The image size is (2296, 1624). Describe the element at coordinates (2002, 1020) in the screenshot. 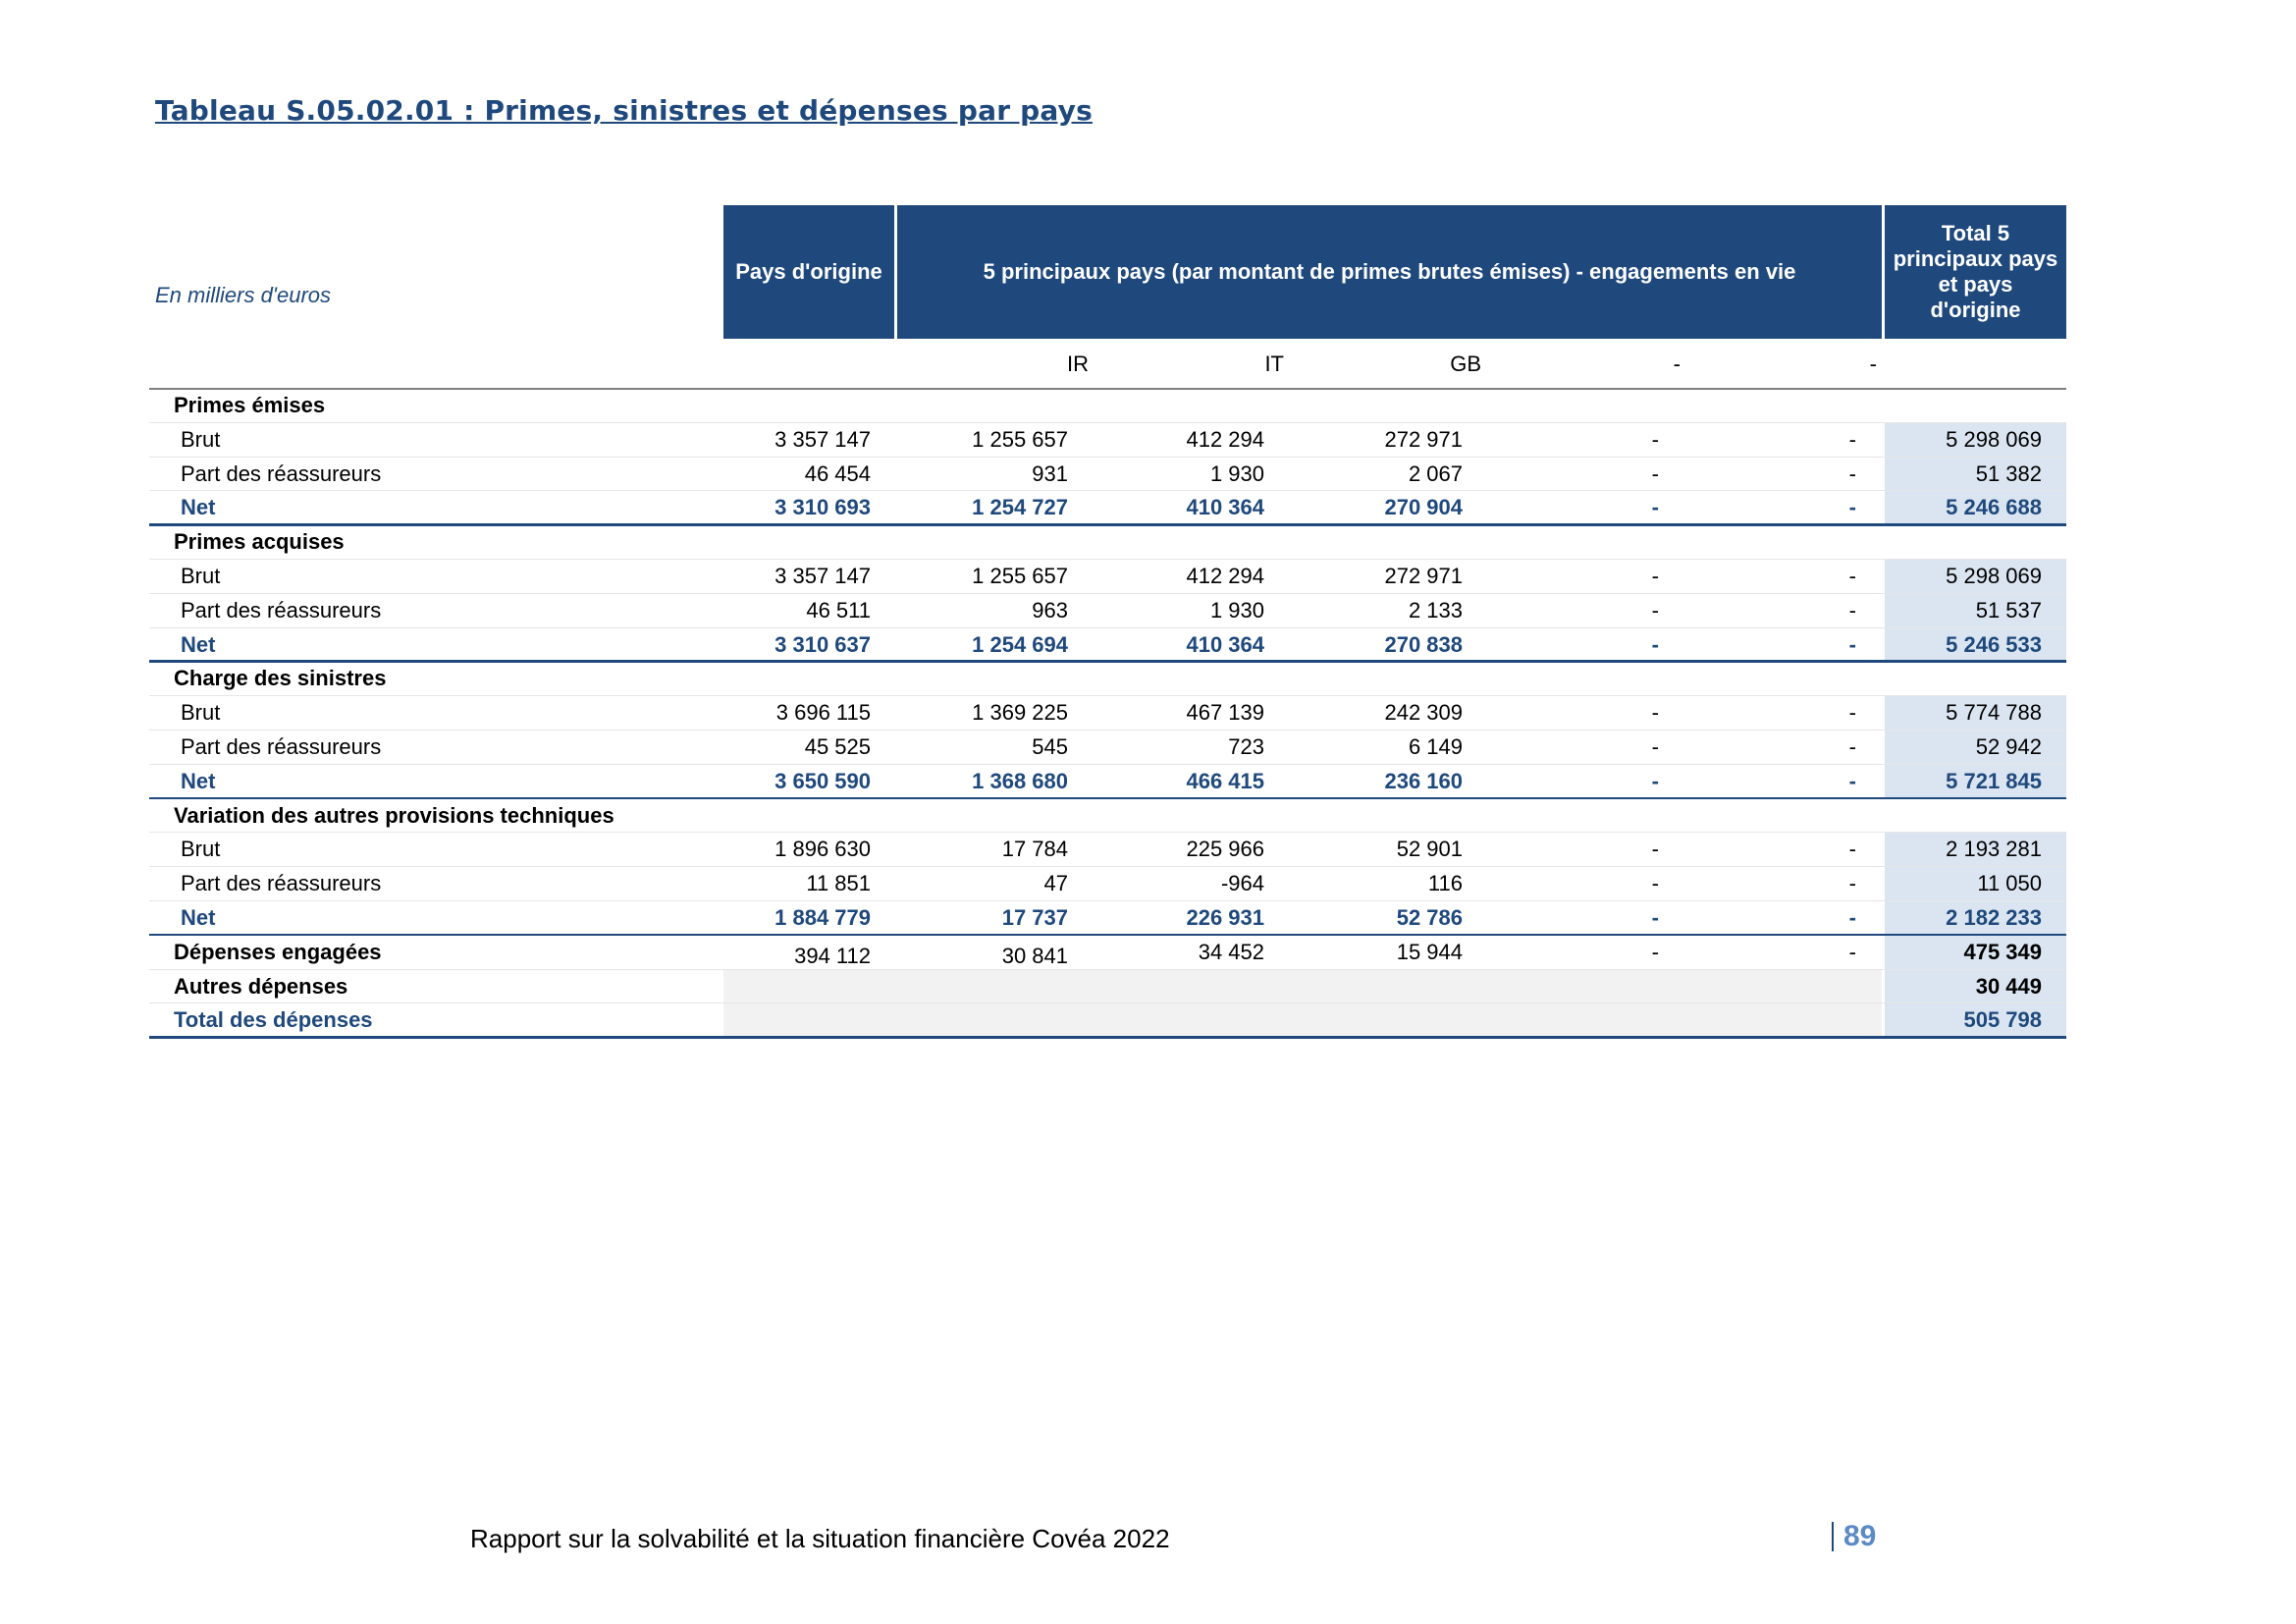

I see `total-expenses-value: 505 798` at that location.